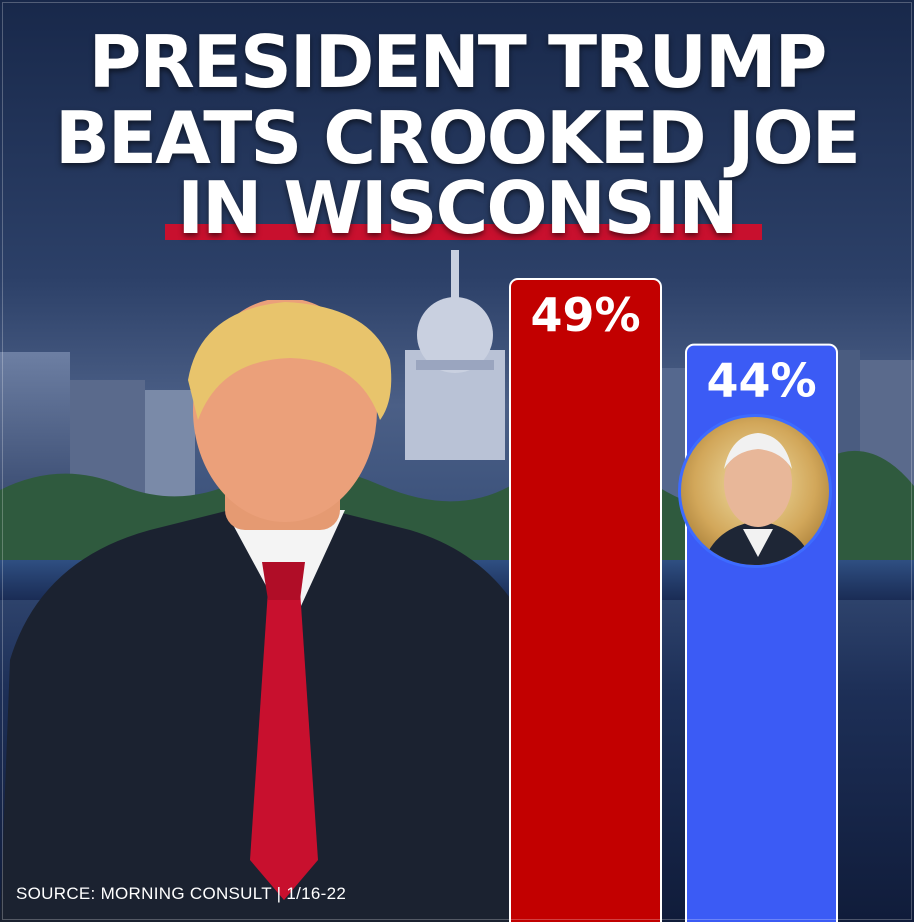  Describe the element at coordinates (457, 208) in the screenshot. I see `headline-line-3: IN WISCONSIN` at that location.